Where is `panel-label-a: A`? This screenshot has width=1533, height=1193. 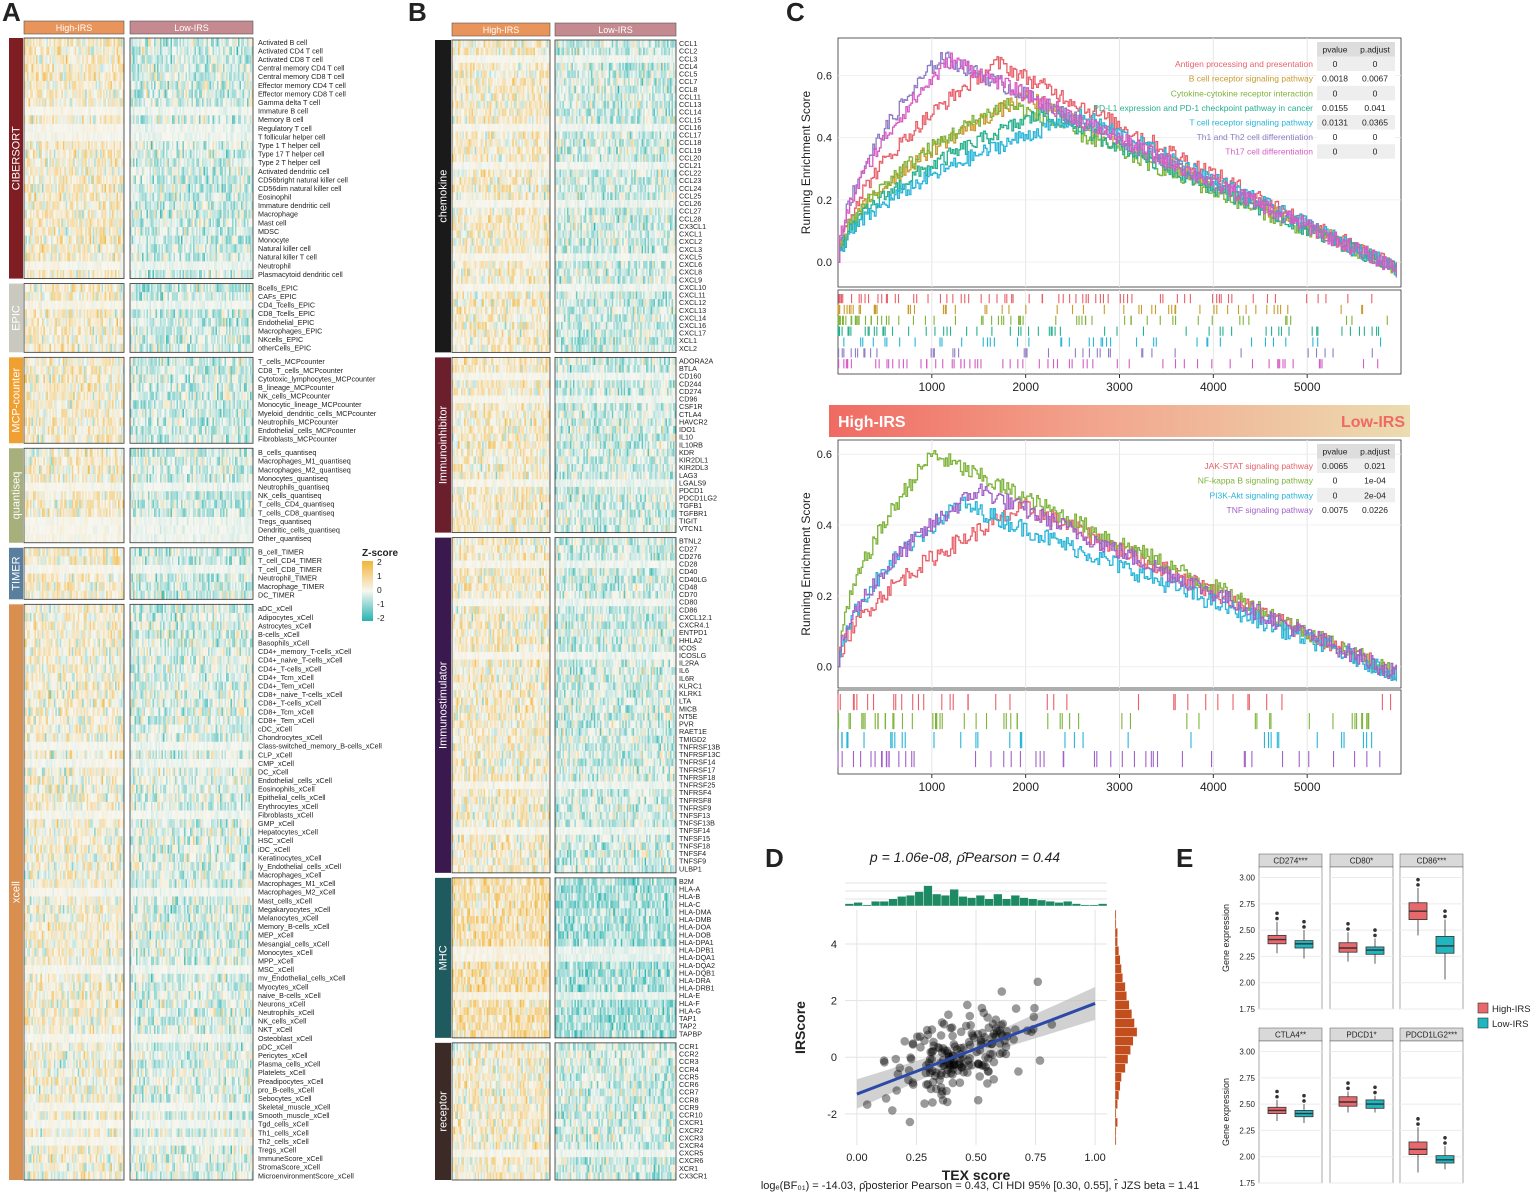 panel-label-a: A is located at coordinates (11, 14).